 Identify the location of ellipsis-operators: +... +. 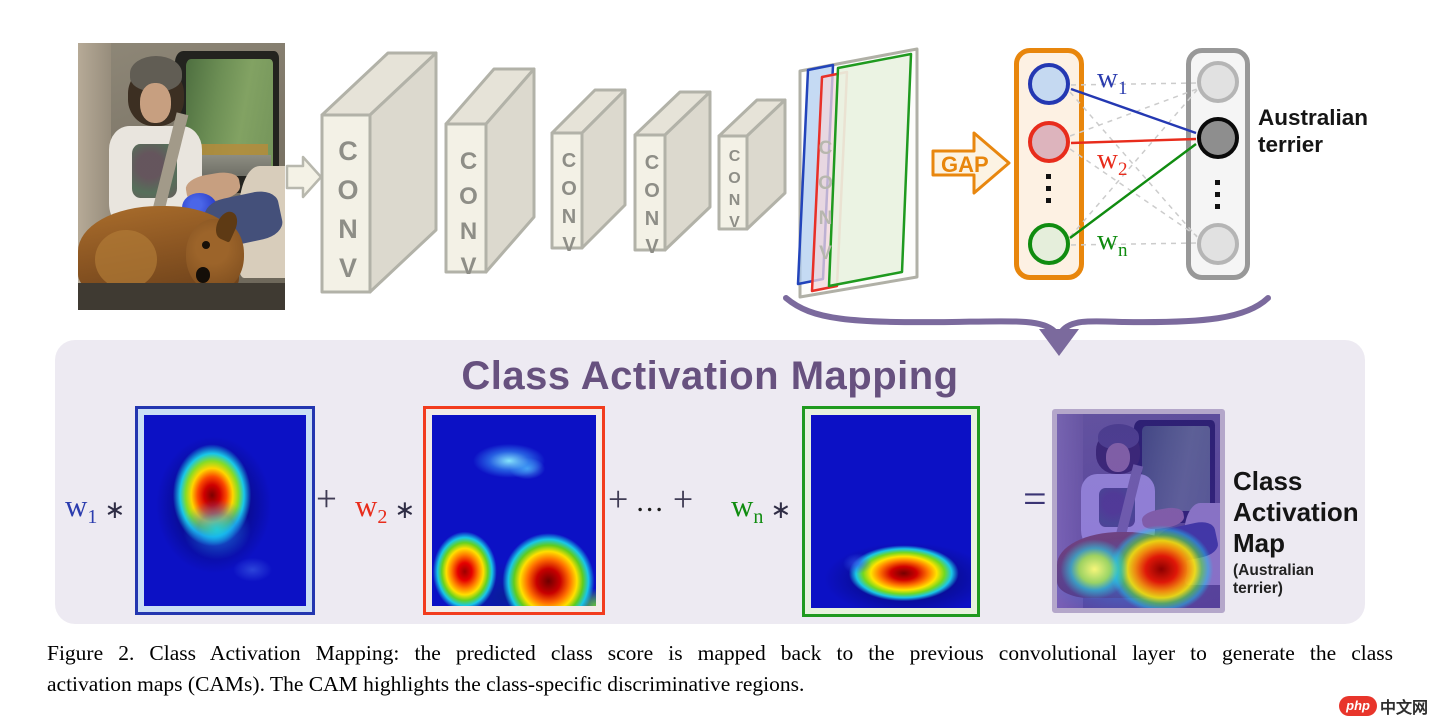
(650, 499).